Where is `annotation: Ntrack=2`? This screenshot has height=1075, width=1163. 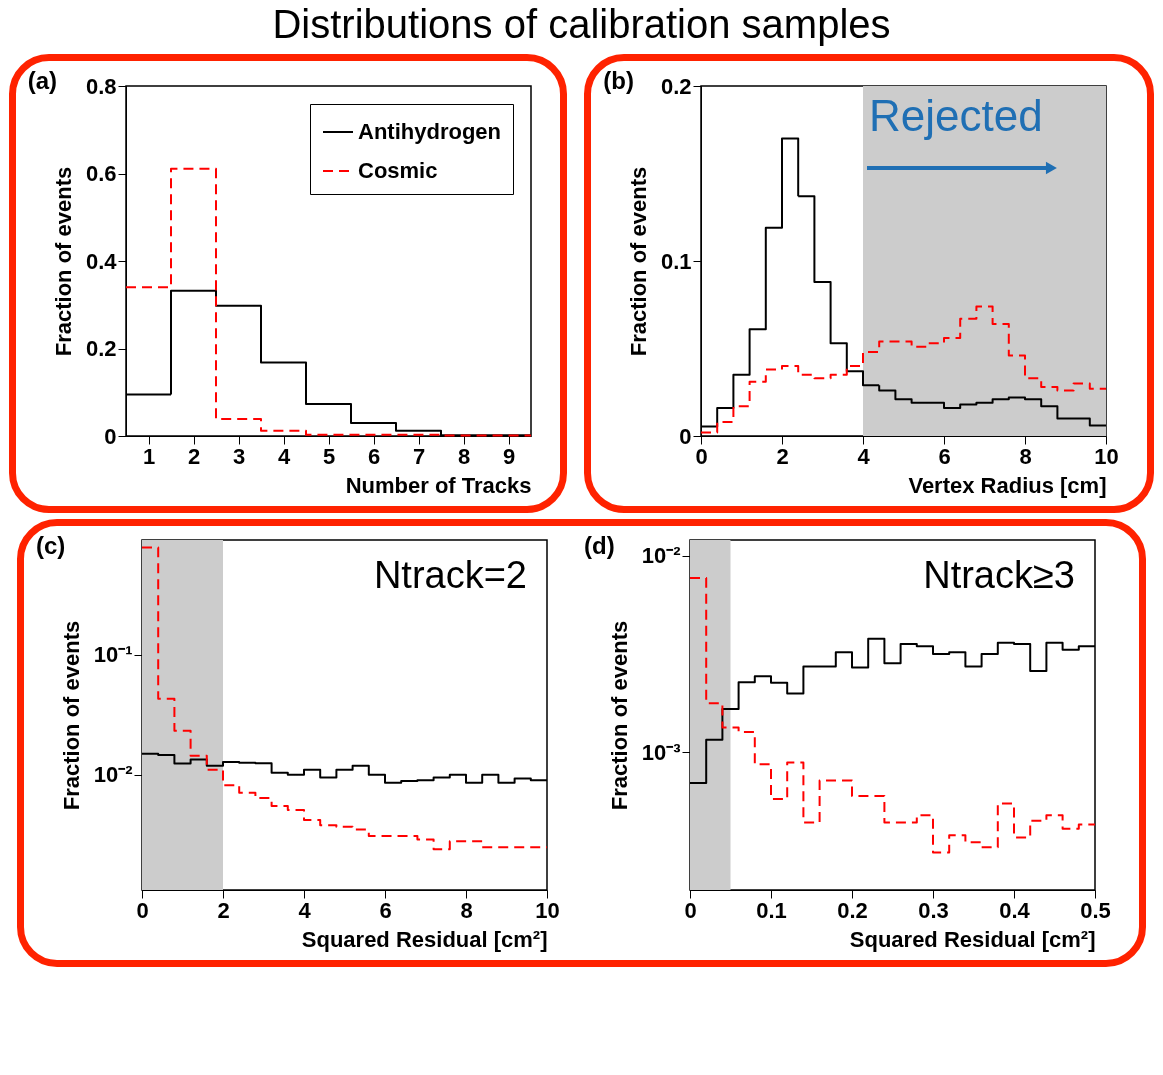
annotation: Ntrack=2 is located at coordinates (450, 575).